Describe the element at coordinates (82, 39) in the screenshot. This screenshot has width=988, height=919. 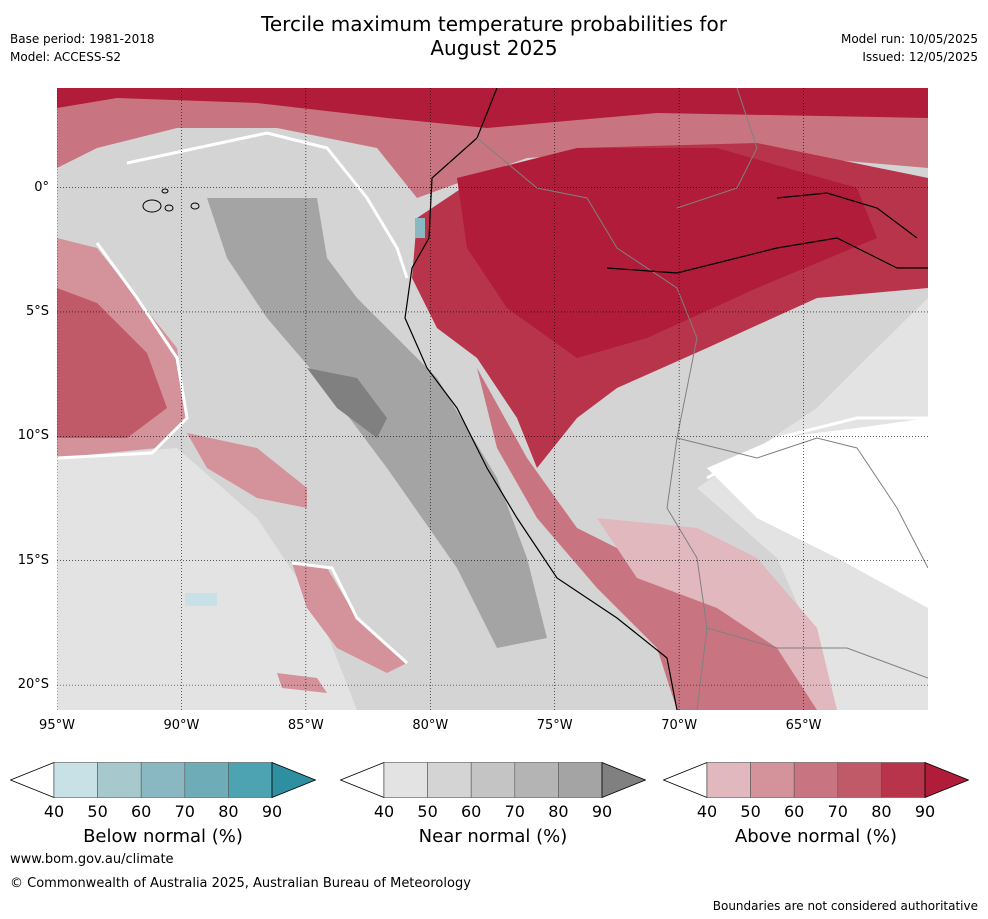
I see `base-period: Base period: 1981-2018` at that location.